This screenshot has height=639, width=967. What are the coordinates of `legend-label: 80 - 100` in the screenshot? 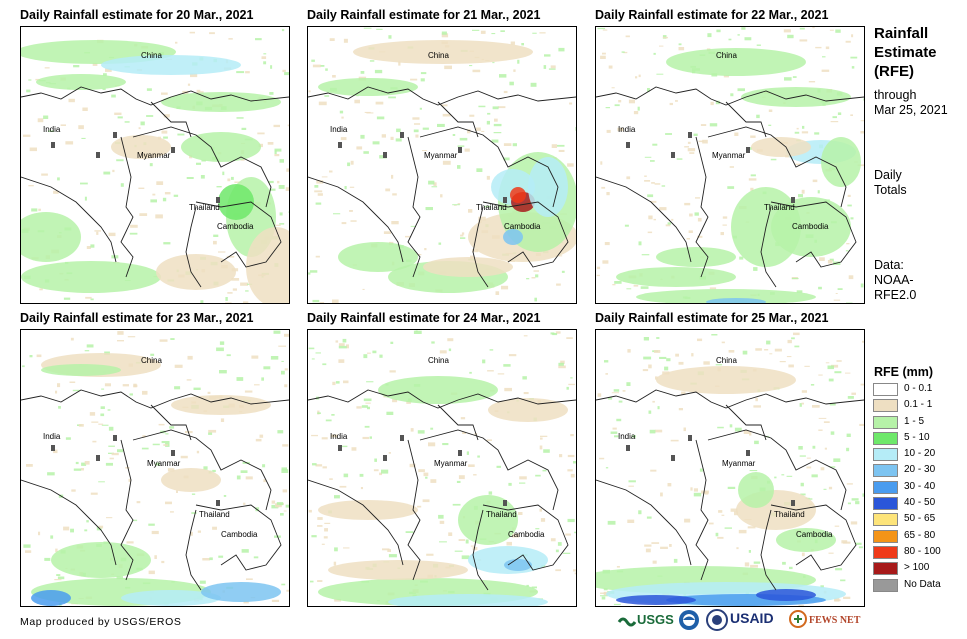 It's located at (922, 551).